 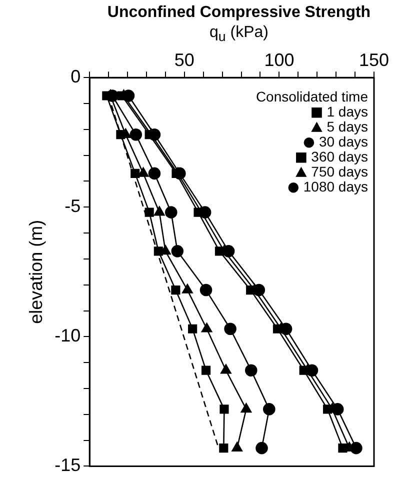 I want to click on legend-label: 1080 days, so click(x=335, y=186).